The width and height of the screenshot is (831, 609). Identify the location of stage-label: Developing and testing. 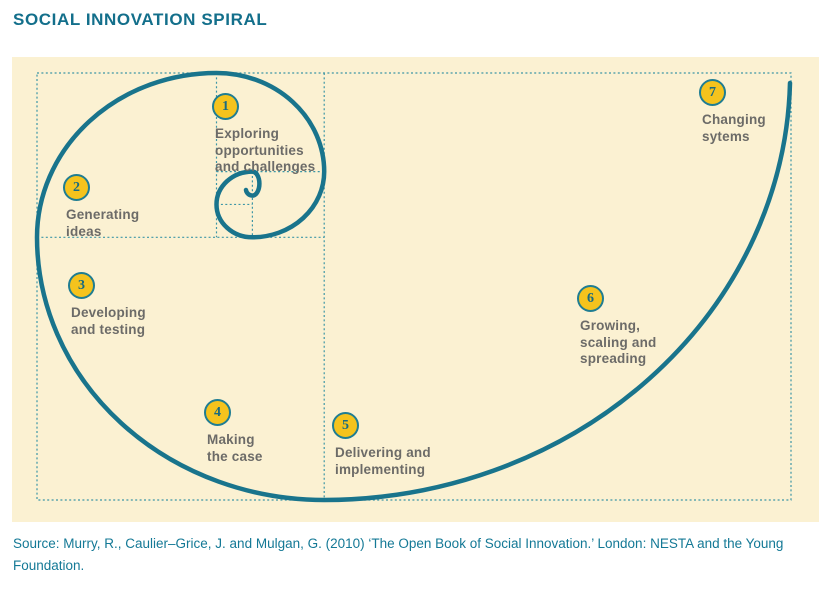
(108, 321).